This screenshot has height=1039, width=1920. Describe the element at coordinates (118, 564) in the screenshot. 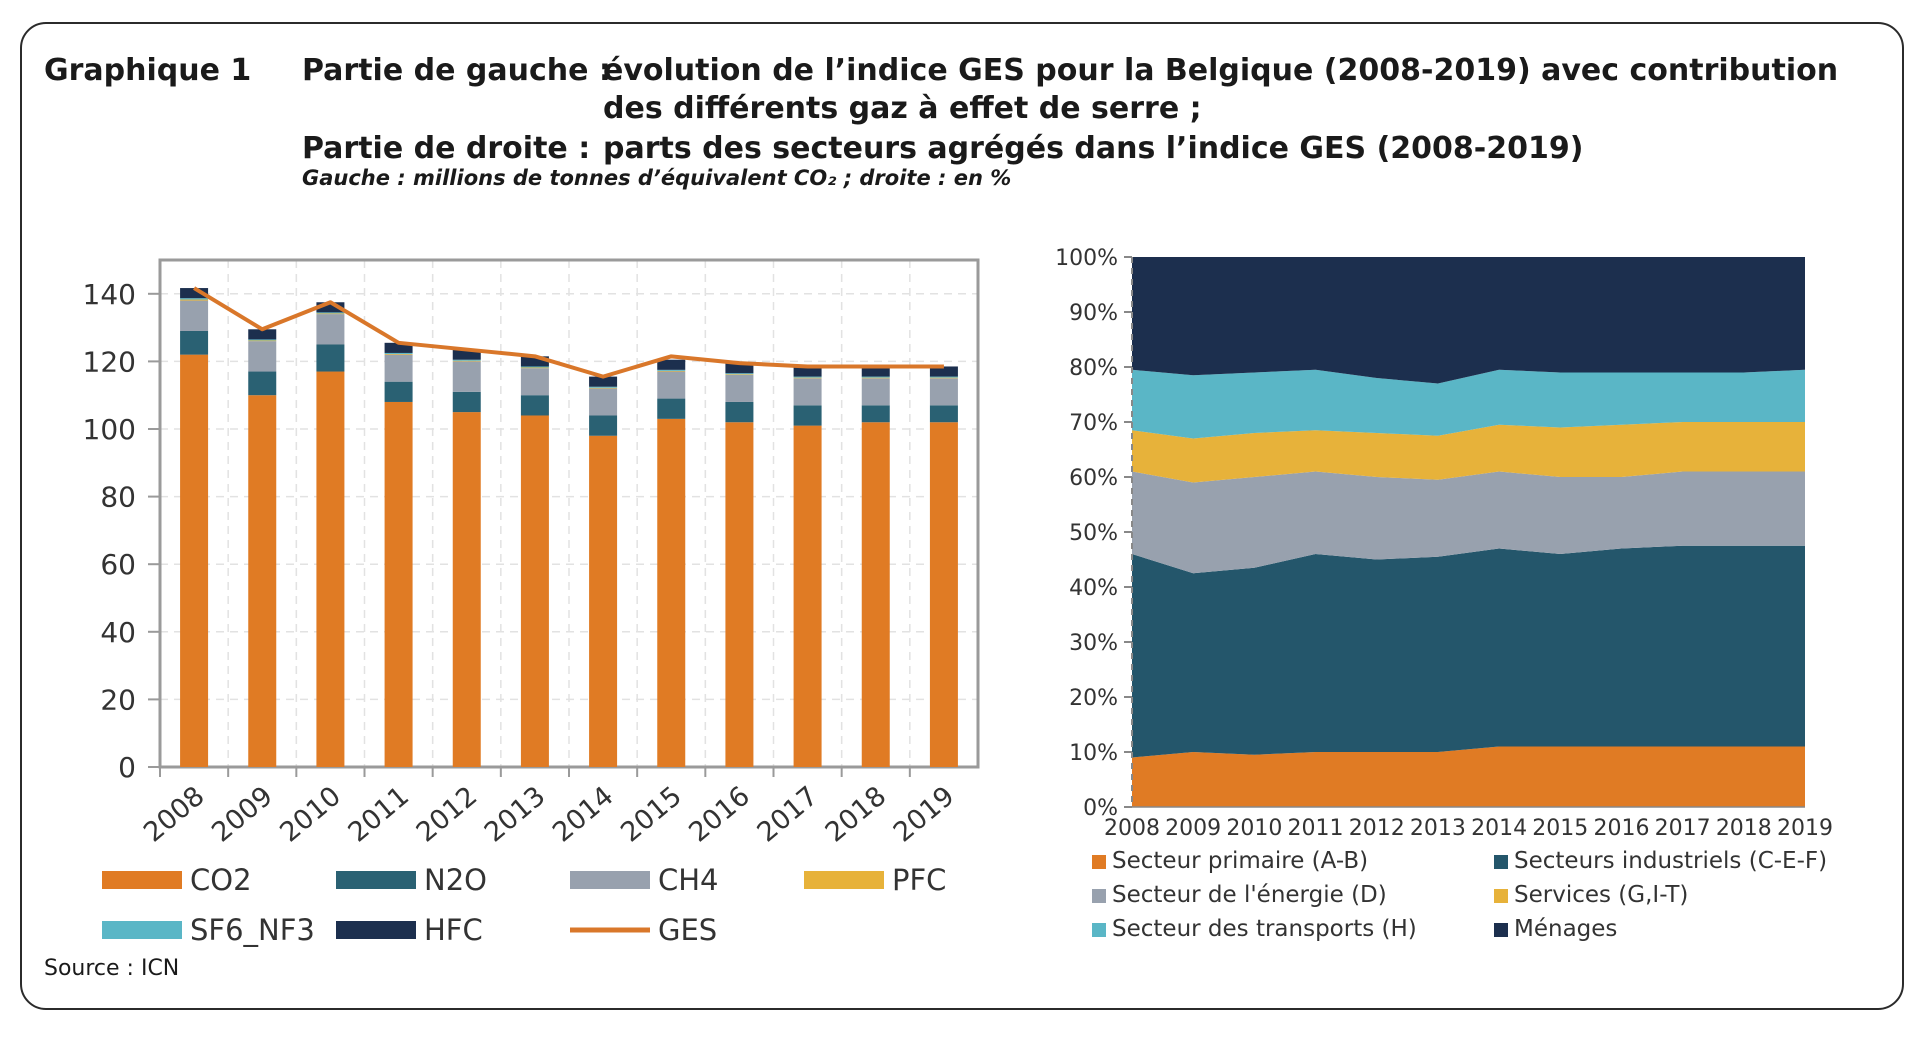

I see `y-tick-label: 60` at that location.